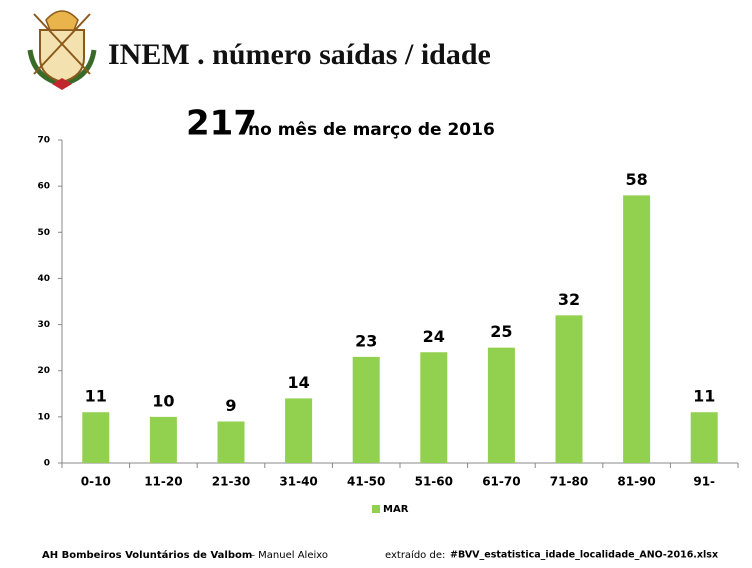  Describe the element at coordinates (366, 340) in the screenshot. I see `data-label: 23` at that location.